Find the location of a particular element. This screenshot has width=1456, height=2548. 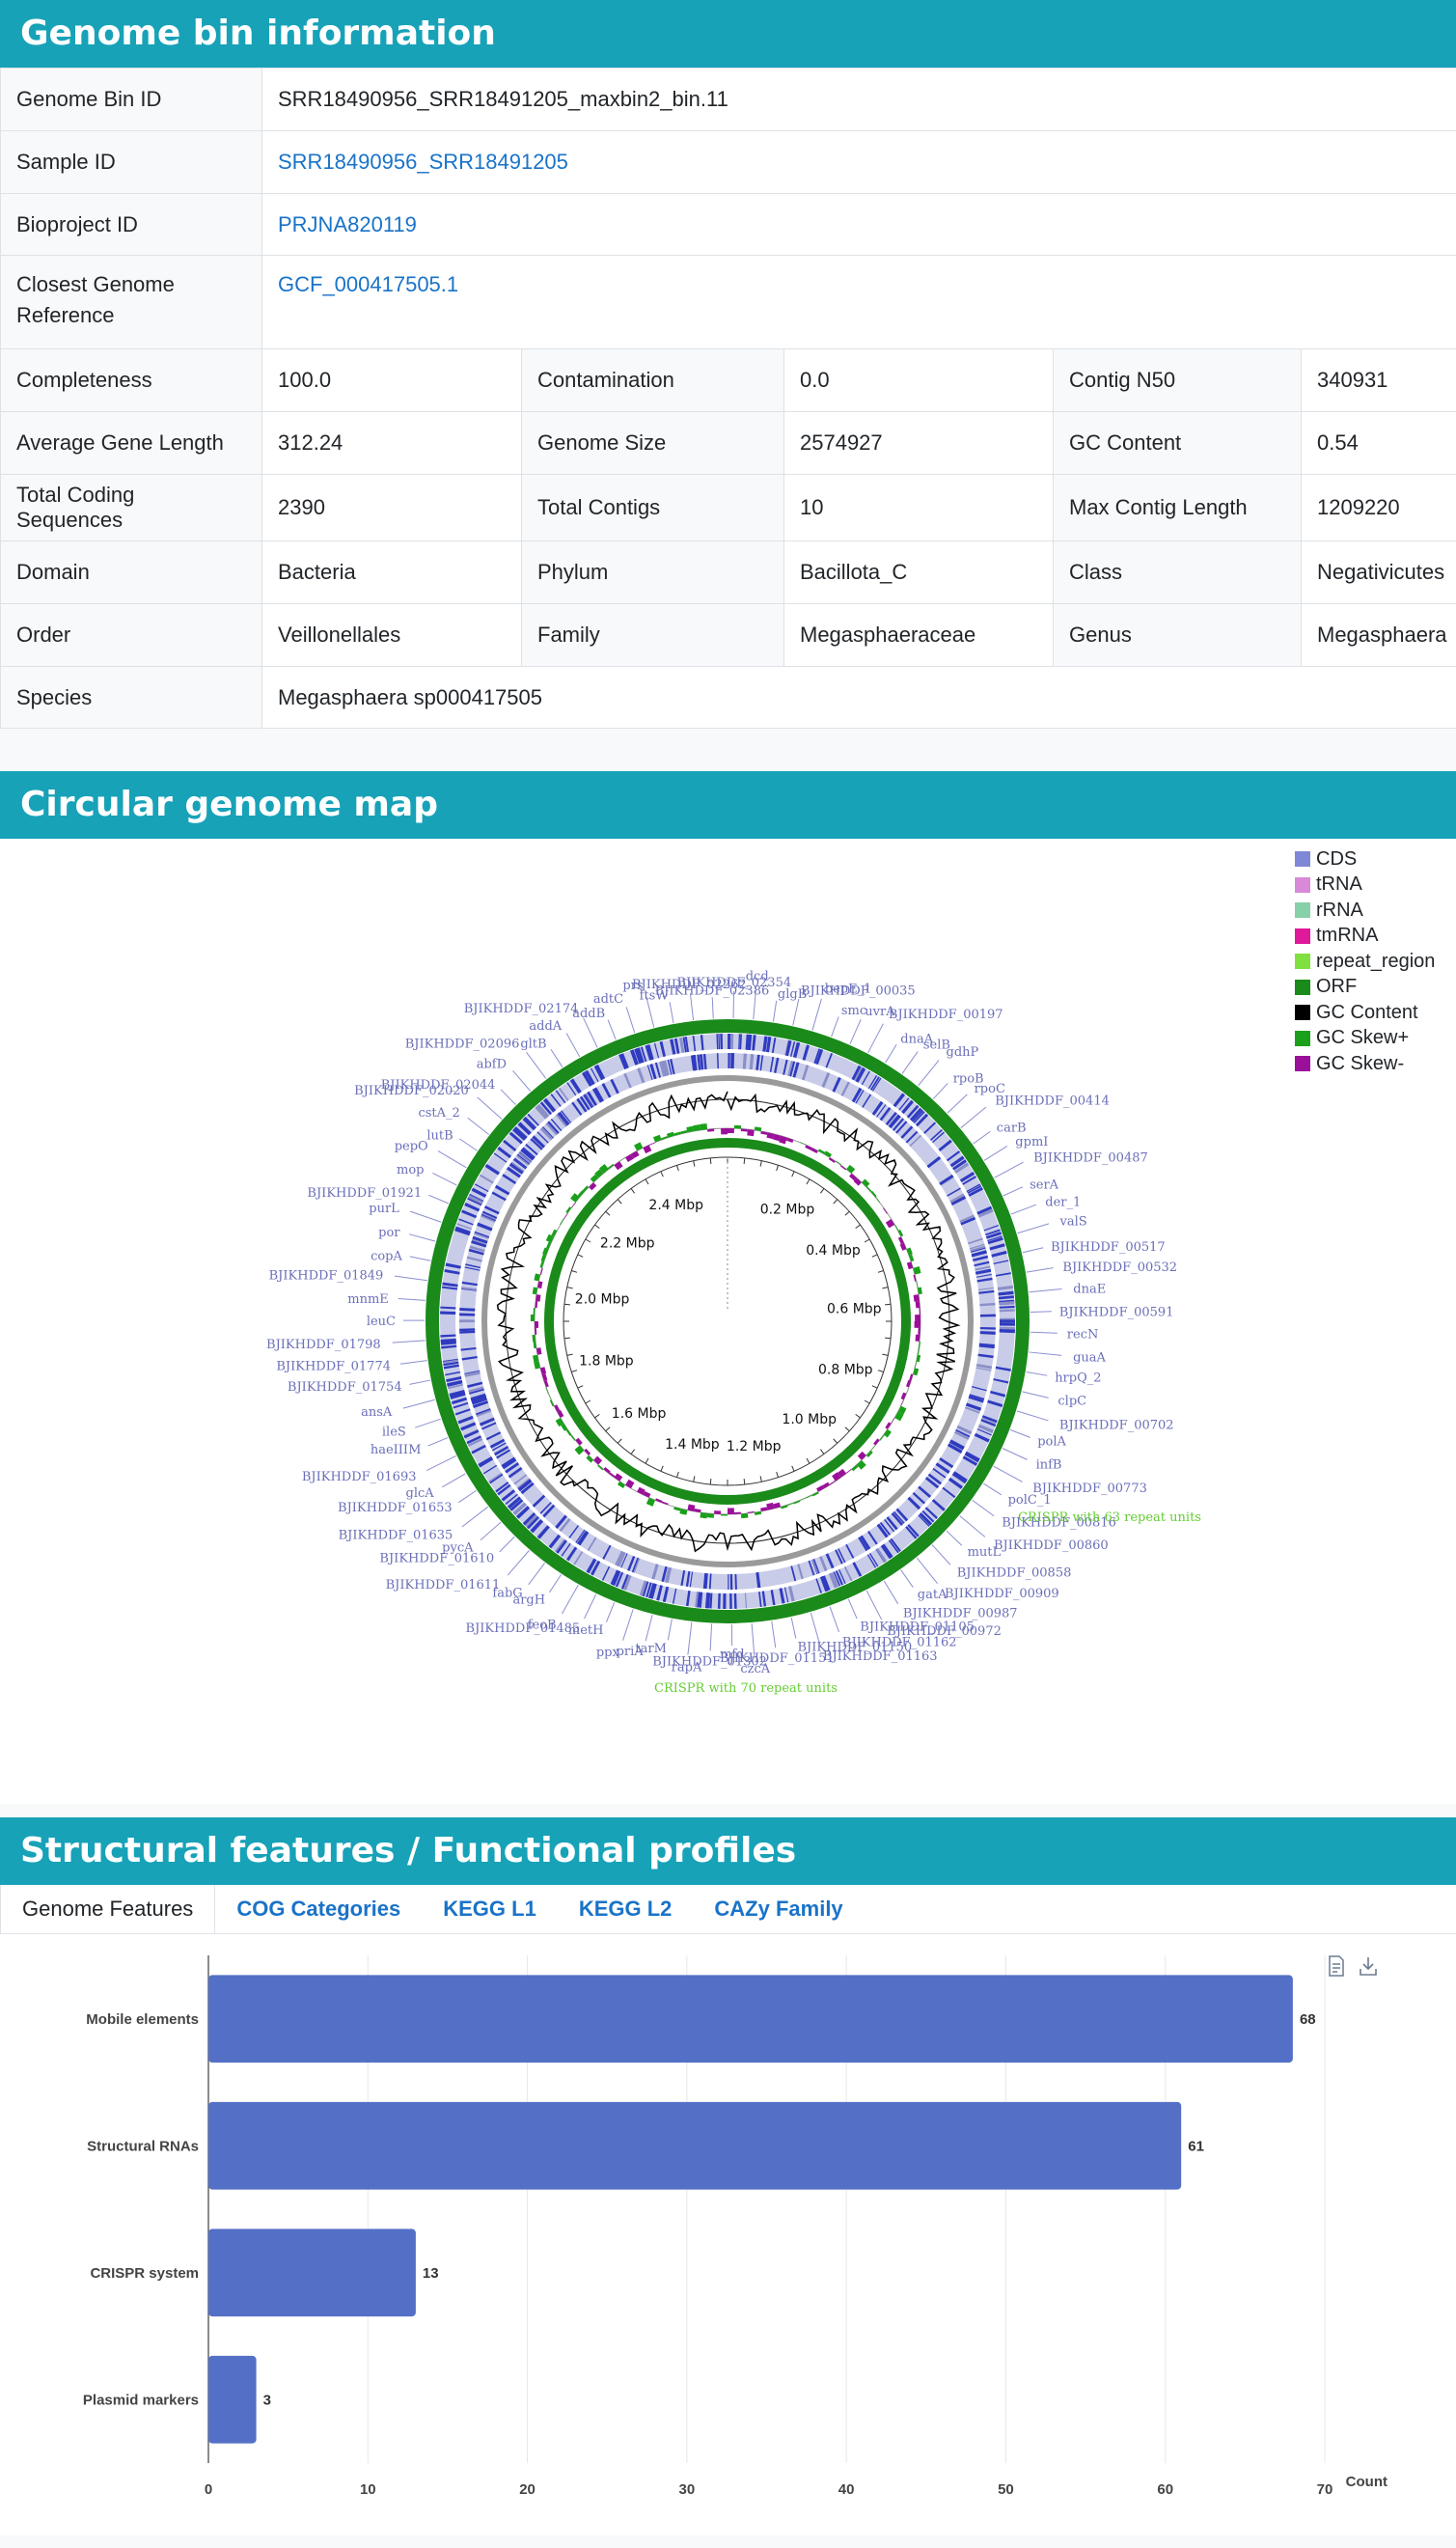

gene-label: dnaA is located at coordinates (917, 1039).